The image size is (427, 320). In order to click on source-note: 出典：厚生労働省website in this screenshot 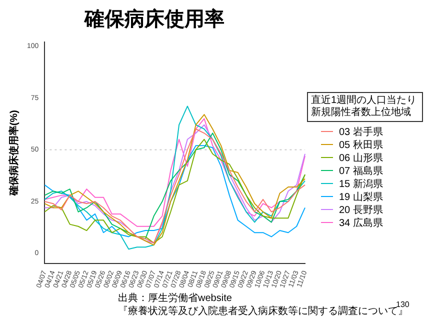, I will do `click(175, 298)`.